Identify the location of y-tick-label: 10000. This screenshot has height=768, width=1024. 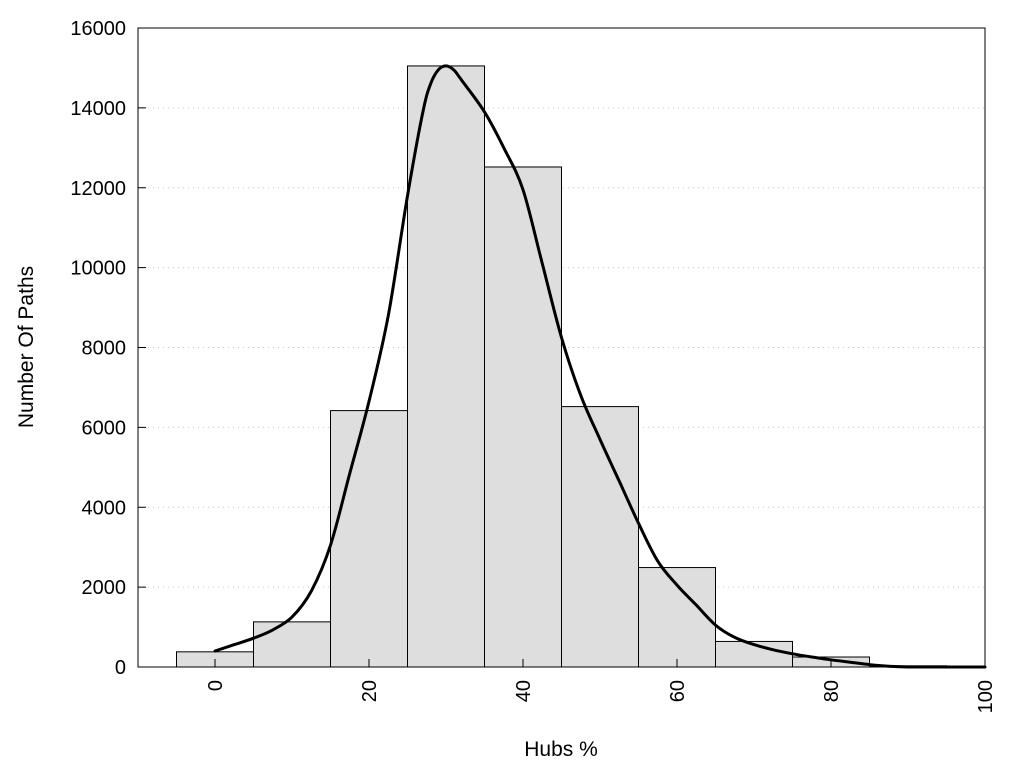
(98, 269).